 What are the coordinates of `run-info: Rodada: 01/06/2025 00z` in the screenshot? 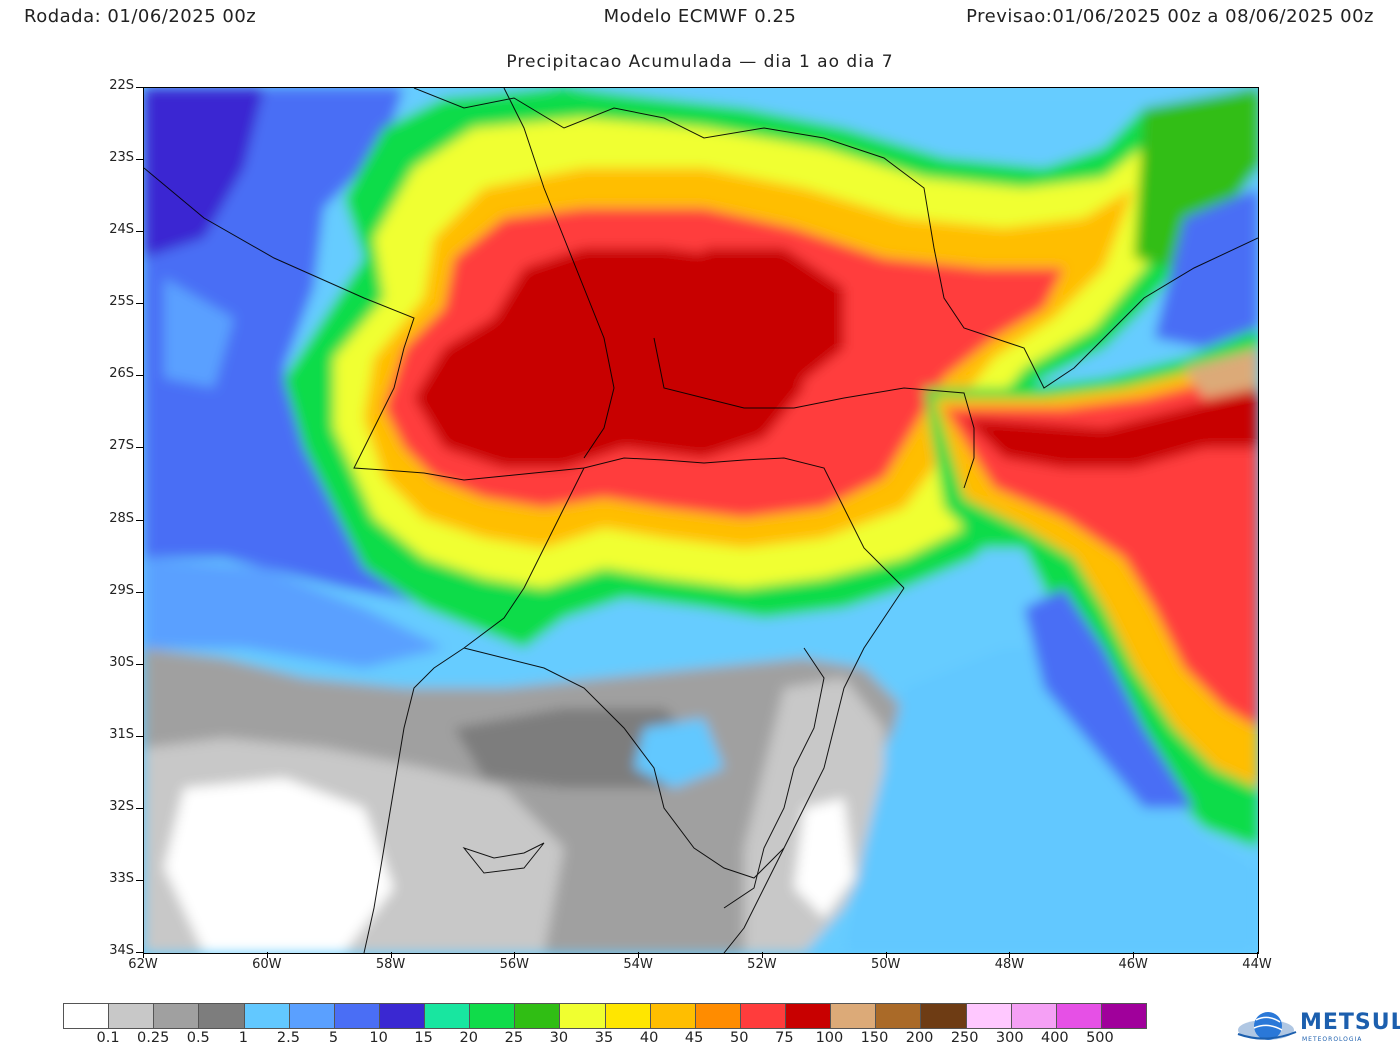 It's located at (140, 16).